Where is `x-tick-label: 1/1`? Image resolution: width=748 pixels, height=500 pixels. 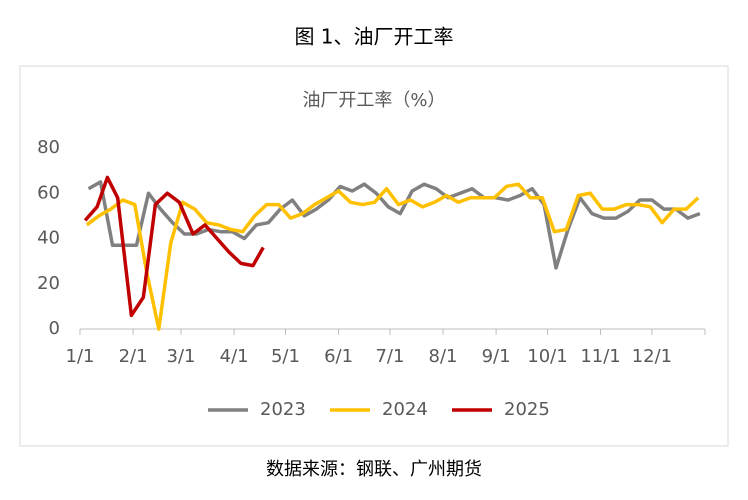 x-tick-label: 1/1 is located at coordinates (80, 356).